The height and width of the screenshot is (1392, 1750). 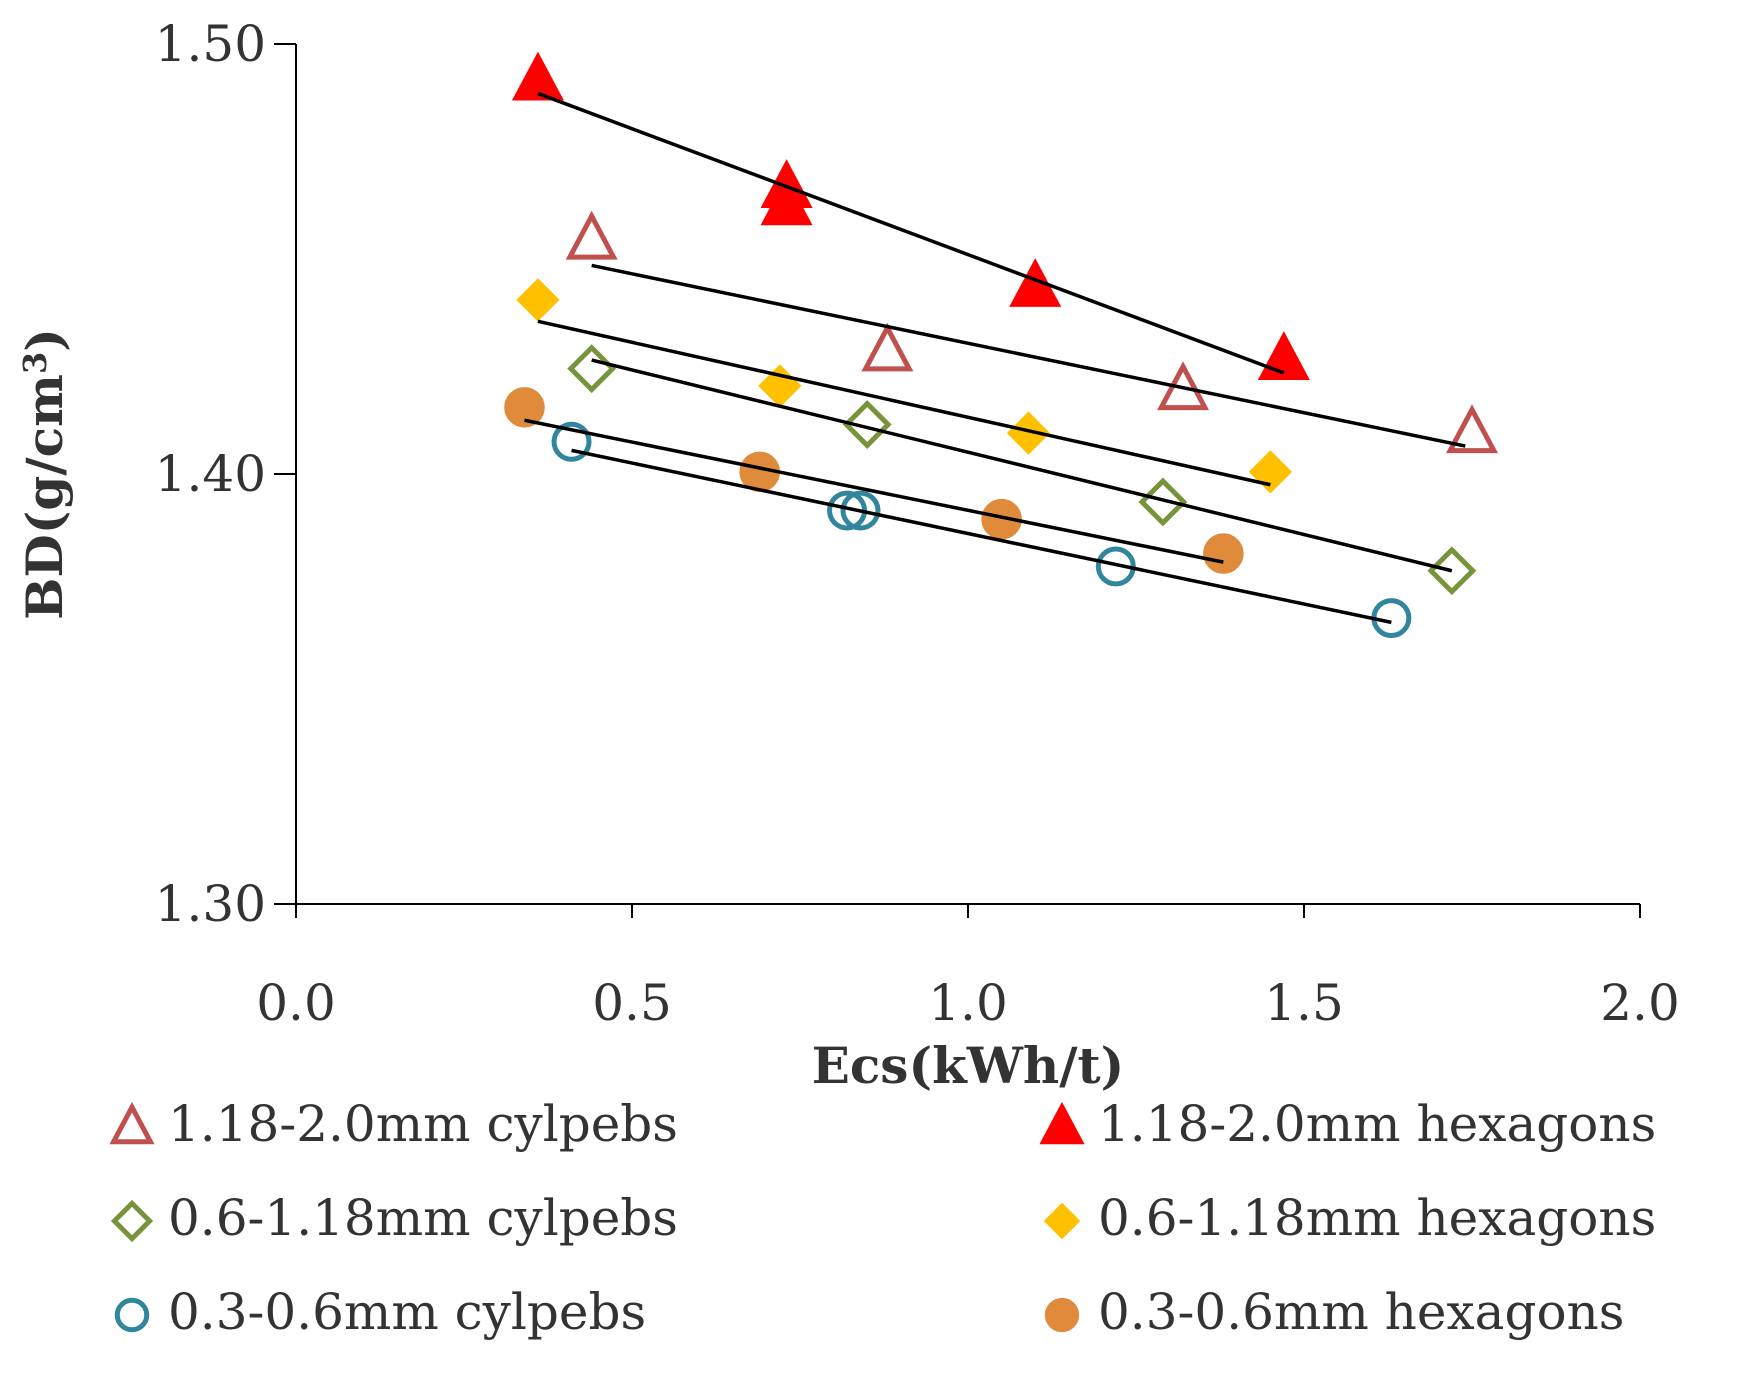 I want to click on y-axis-ticks: 1.30 1.40 1.50, so click(x=225, y=474).